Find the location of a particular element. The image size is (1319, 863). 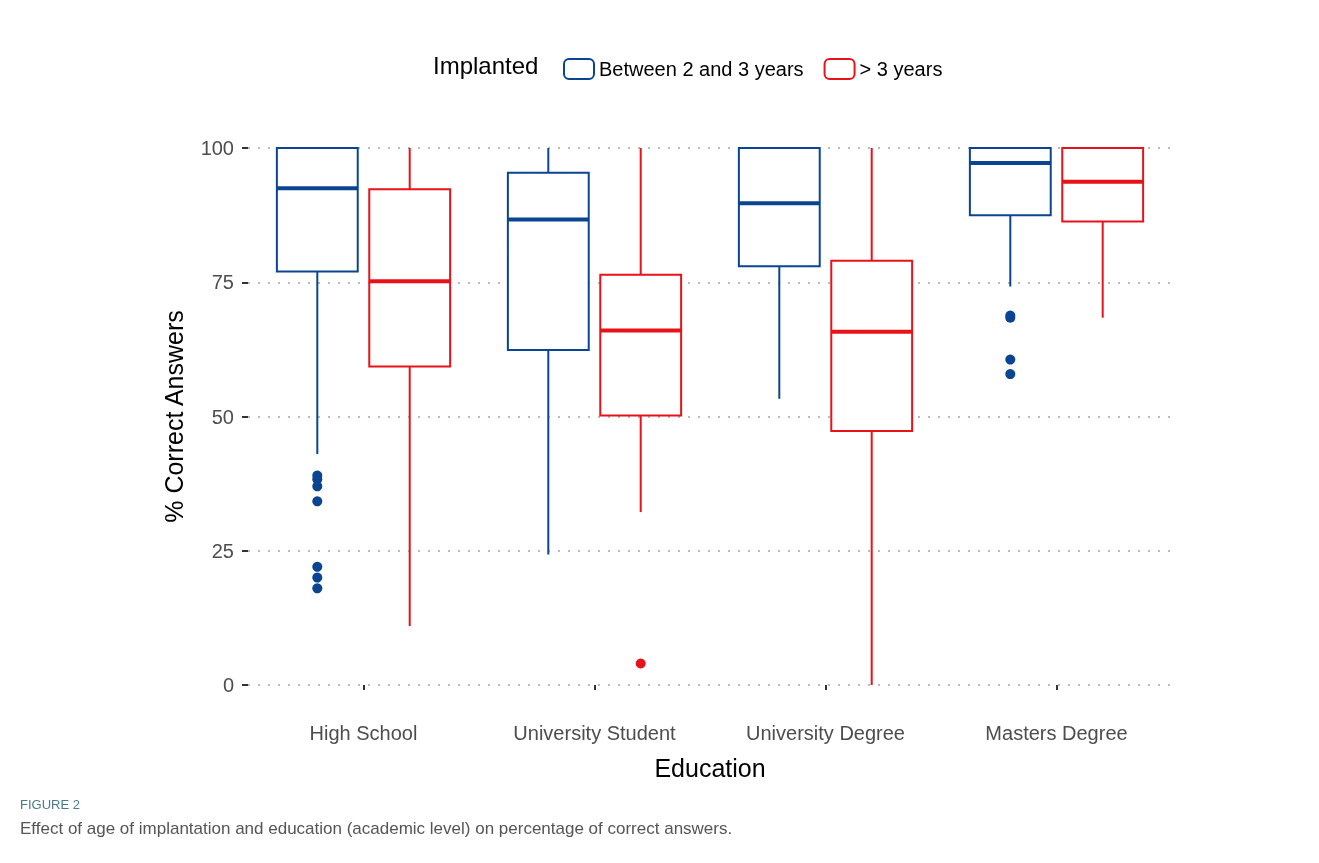

x-tick-label: University Student is located at coordinates (595, 733).